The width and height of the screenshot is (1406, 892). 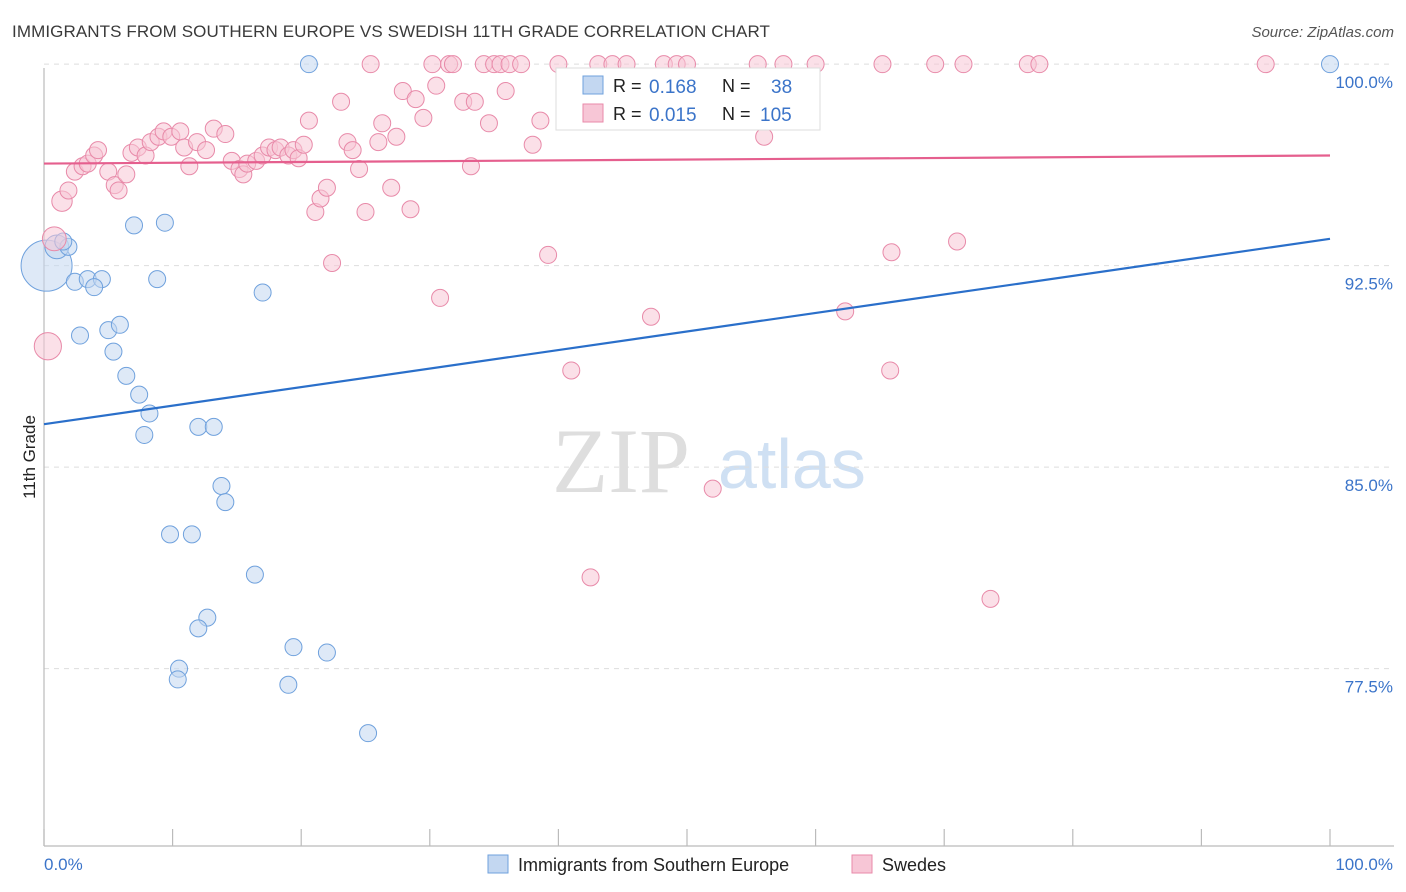 I want to click on legend-swatch-blue, so click(x=593, y=85).